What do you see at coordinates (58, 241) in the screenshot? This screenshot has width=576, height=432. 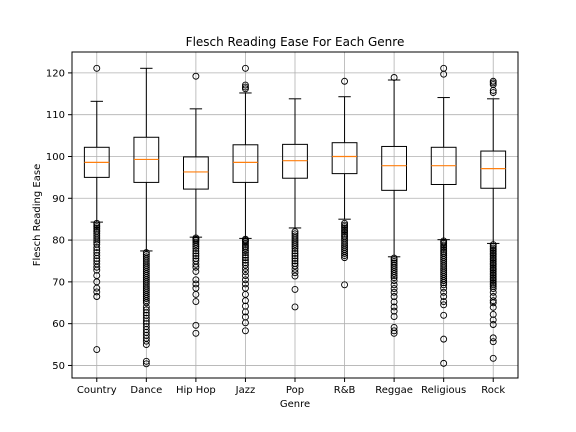 I see `y-tick-label: 80` at bounding box center [58, 241].